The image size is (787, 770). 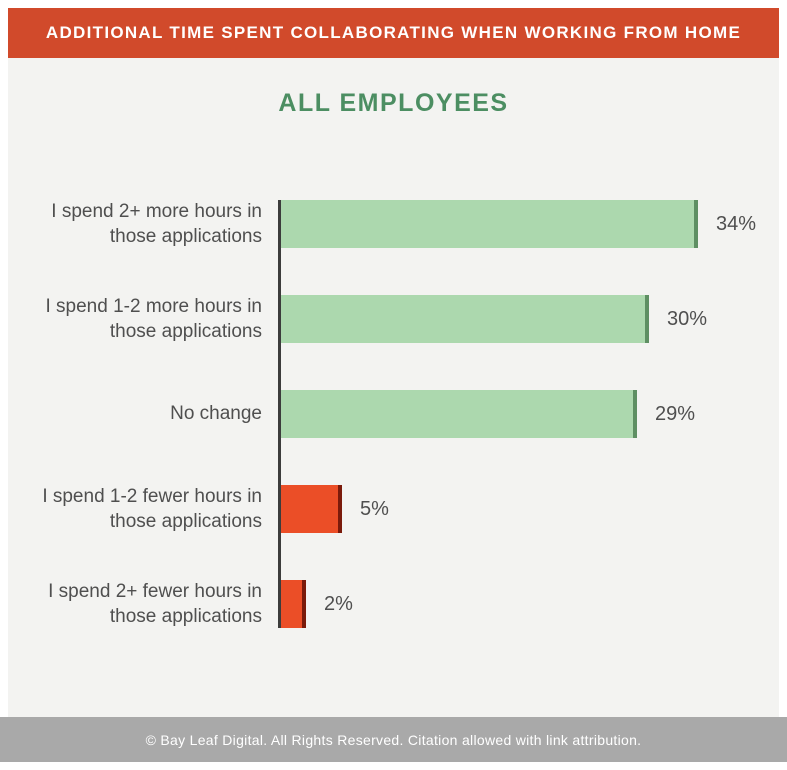 What do you see at coordinates (279, 414) in the screenshot?
I see `y-axis-line` at bounding box center [279, 414].